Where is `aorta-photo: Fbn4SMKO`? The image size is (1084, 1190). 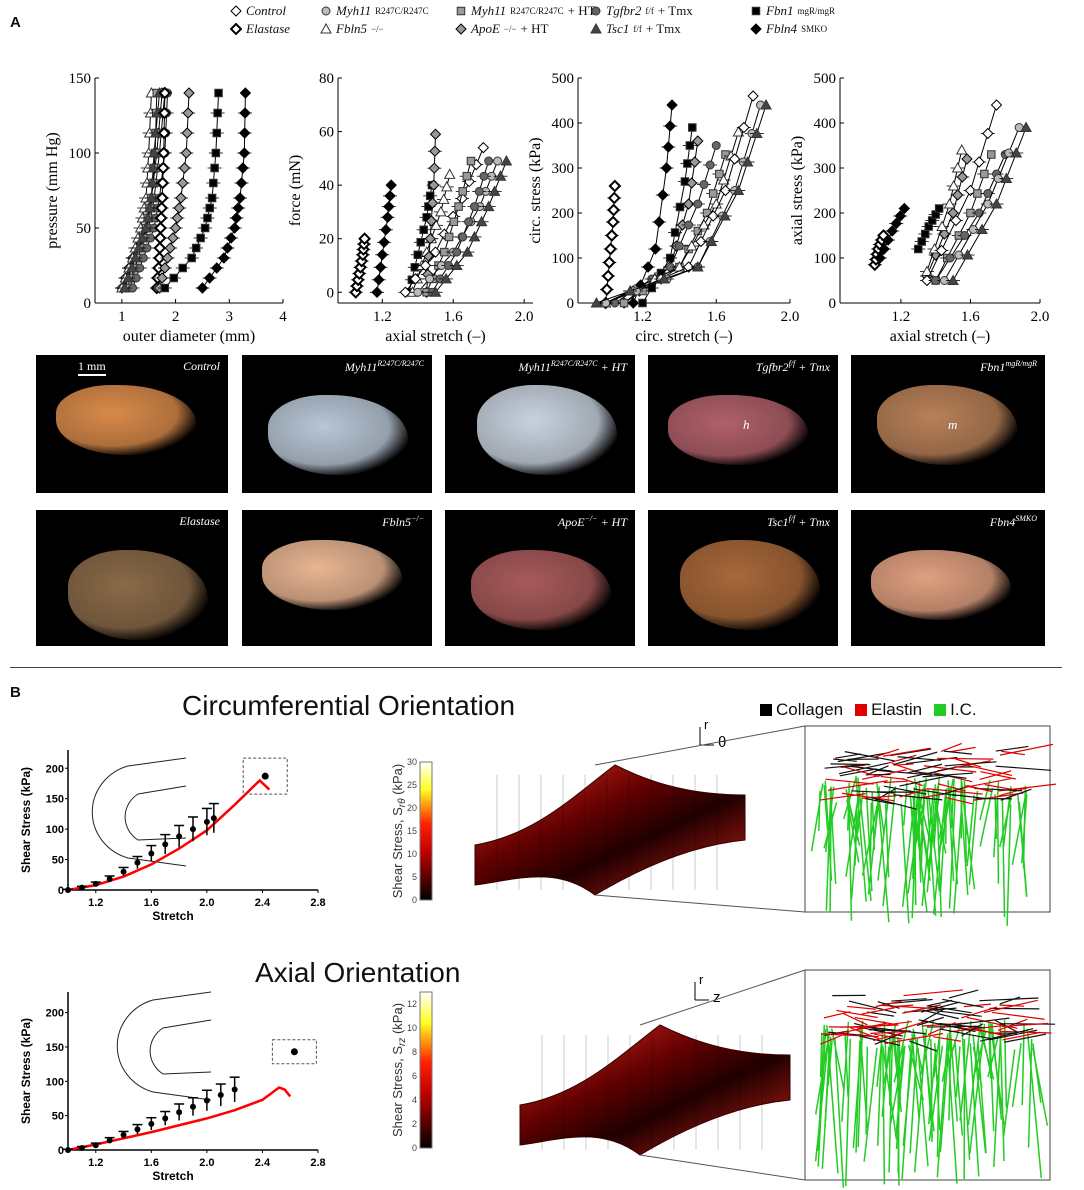 aorta-photo: Fbn4SMKO is located at coordinates (948, 578).